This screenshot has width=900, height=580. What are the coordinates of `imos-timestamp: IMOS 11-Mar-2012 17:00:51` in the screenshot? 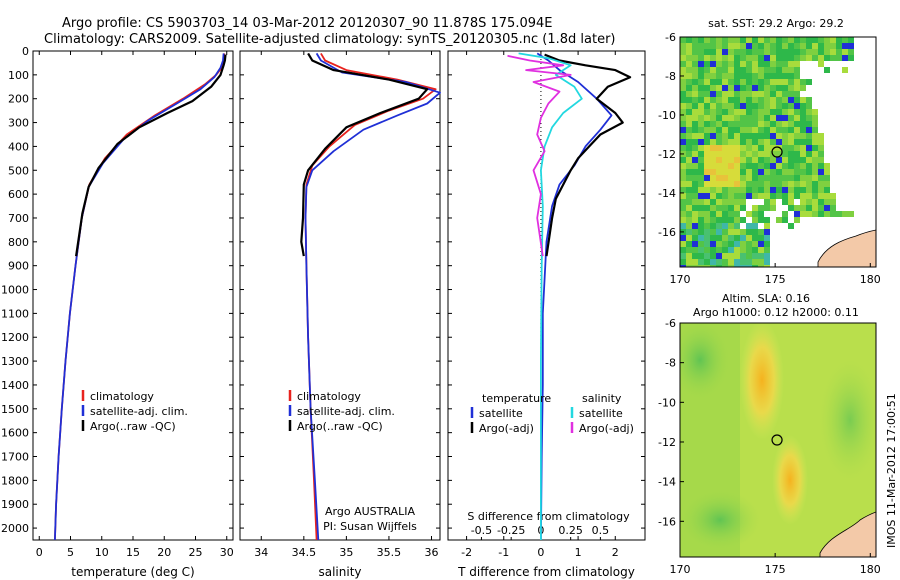 It's located at (891, 470).